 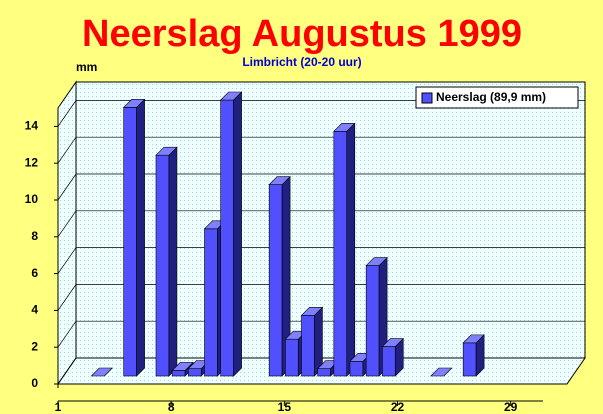 What do you see at coordinates (32, 126) in the screenshot?
I see `y-tick-label: 14` at bounding box center [32, 126].